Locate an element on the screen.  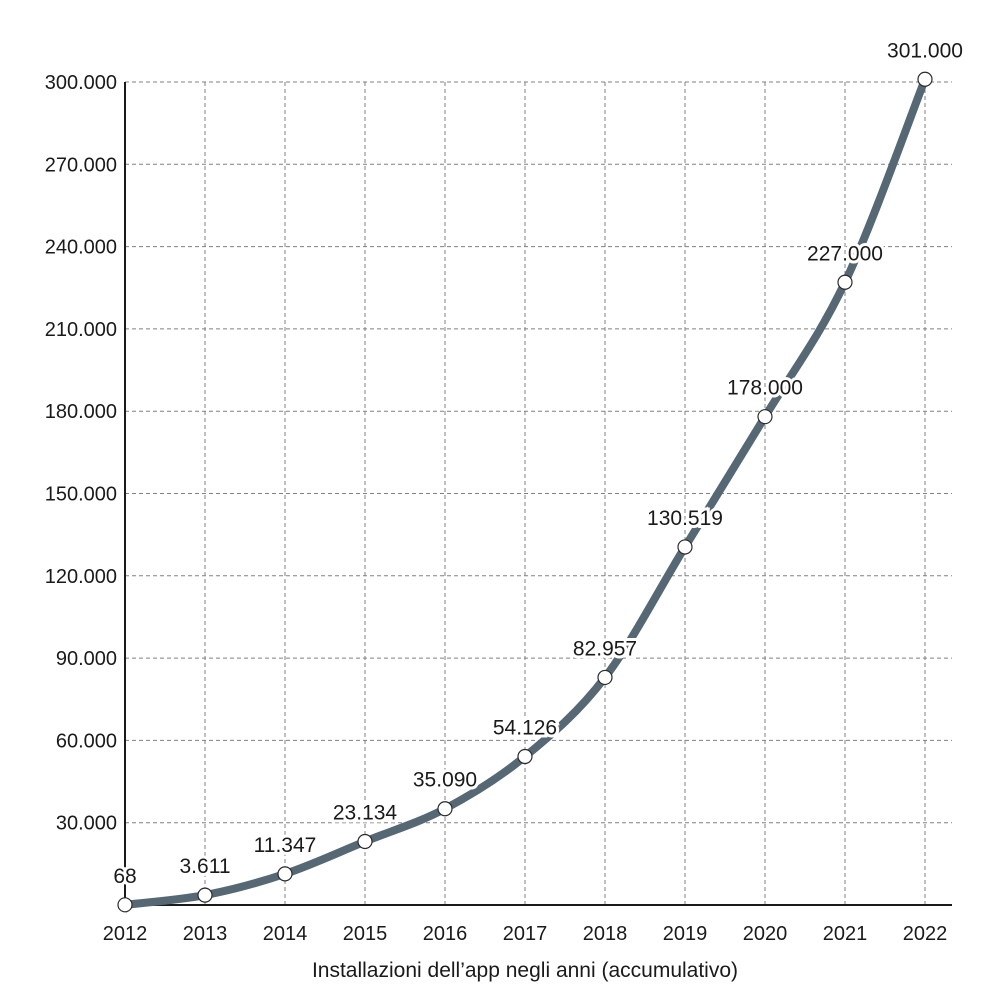
y-tick-label: 210.000 is located at coordinates (81, 330).